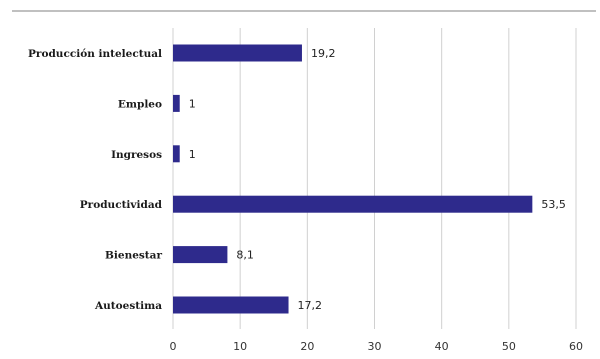  Describe the element at coordinates (442, 346) in the screenshot. I see `x-tick-label: 40` at that location.